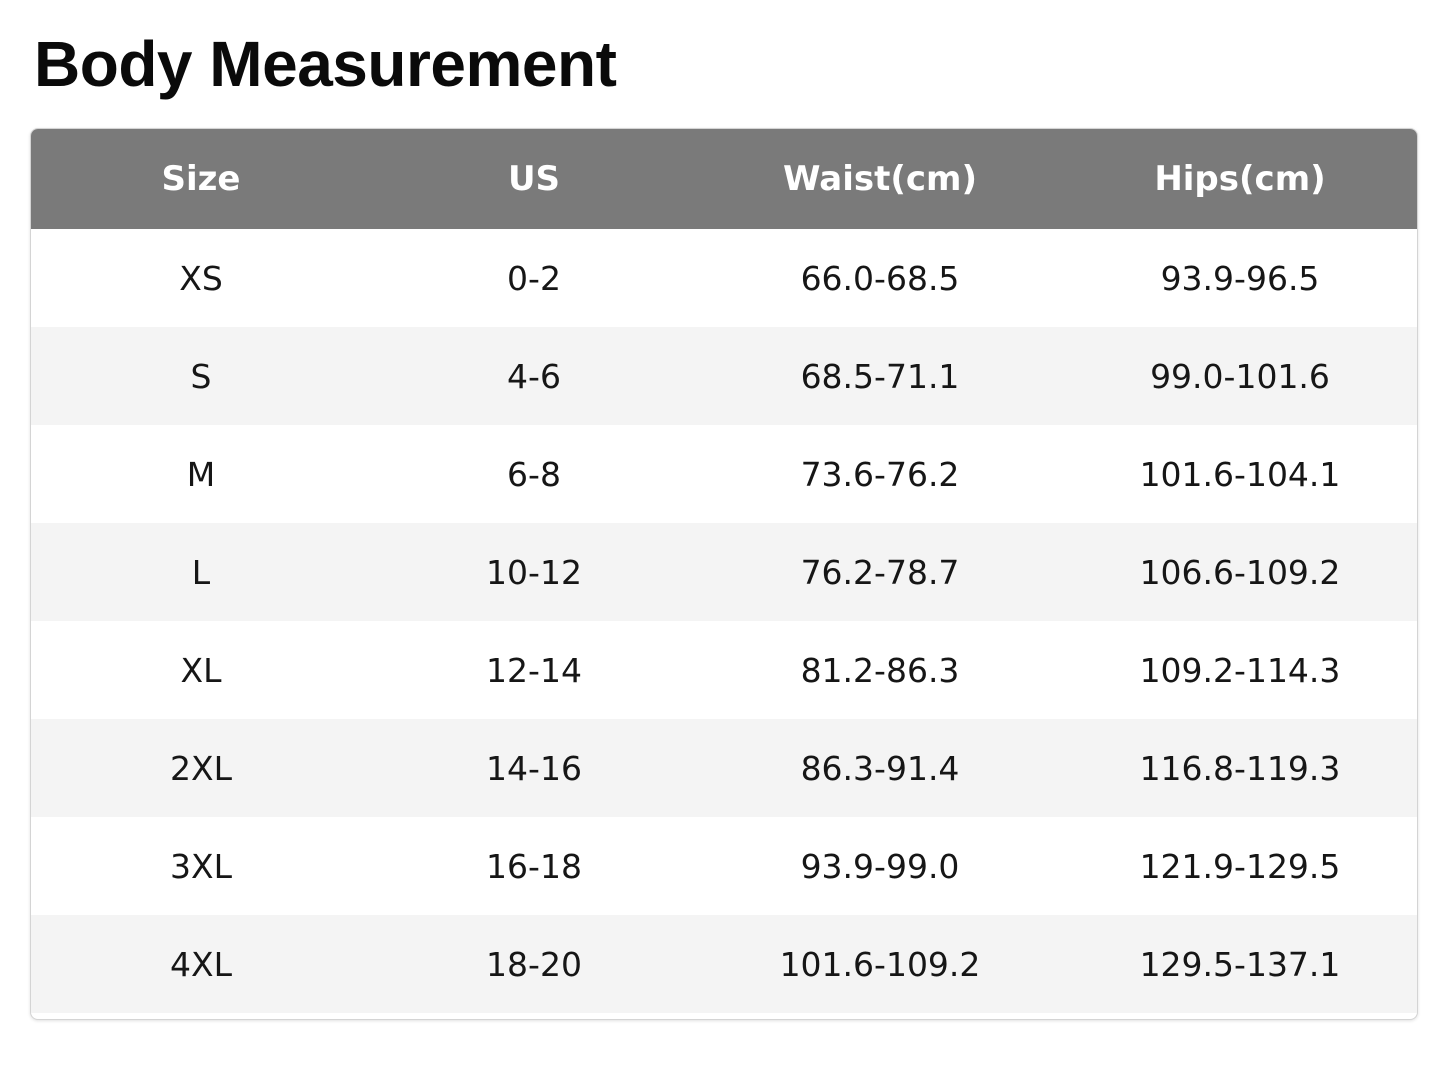  I want to click on cell-size: S, so click(201, 376).